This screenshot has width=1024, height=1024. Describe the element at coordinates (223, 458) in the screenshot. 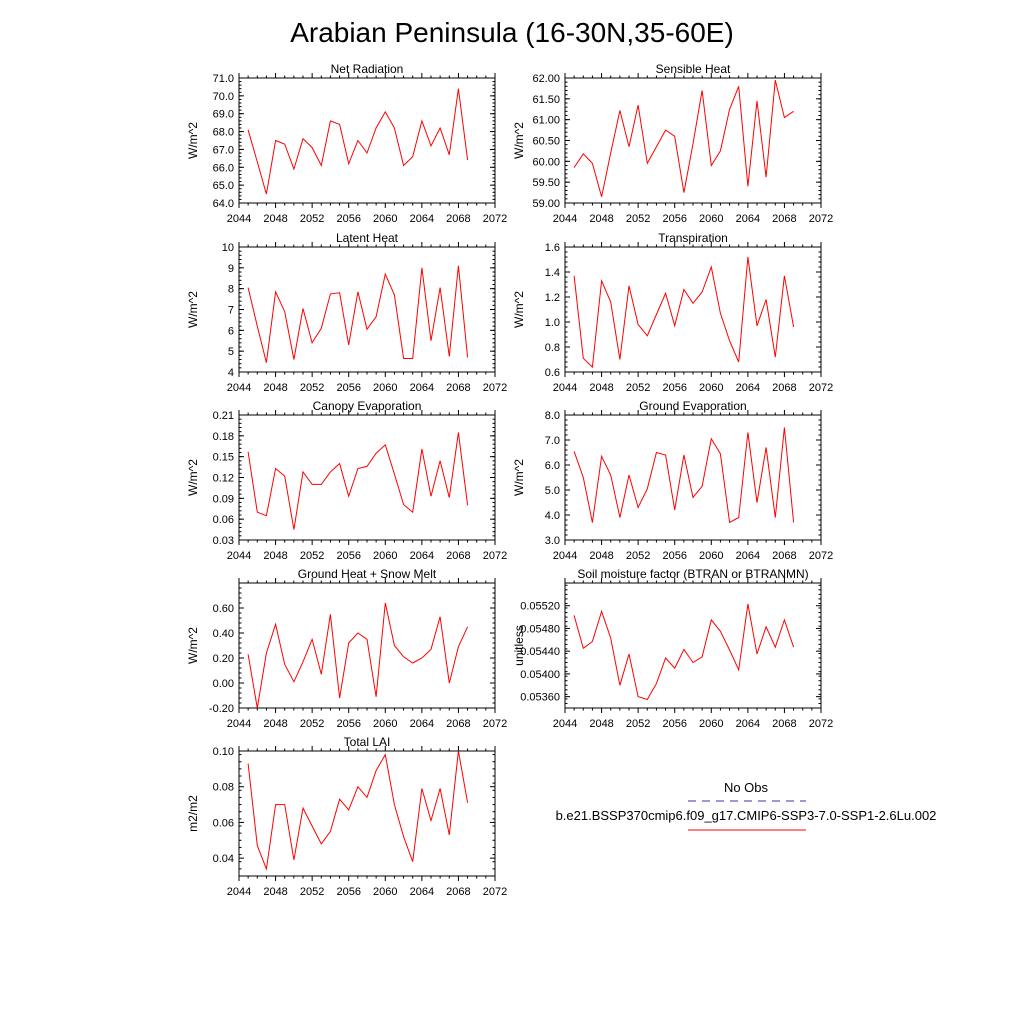

I see `y-tick-label: 0.15` at that location.